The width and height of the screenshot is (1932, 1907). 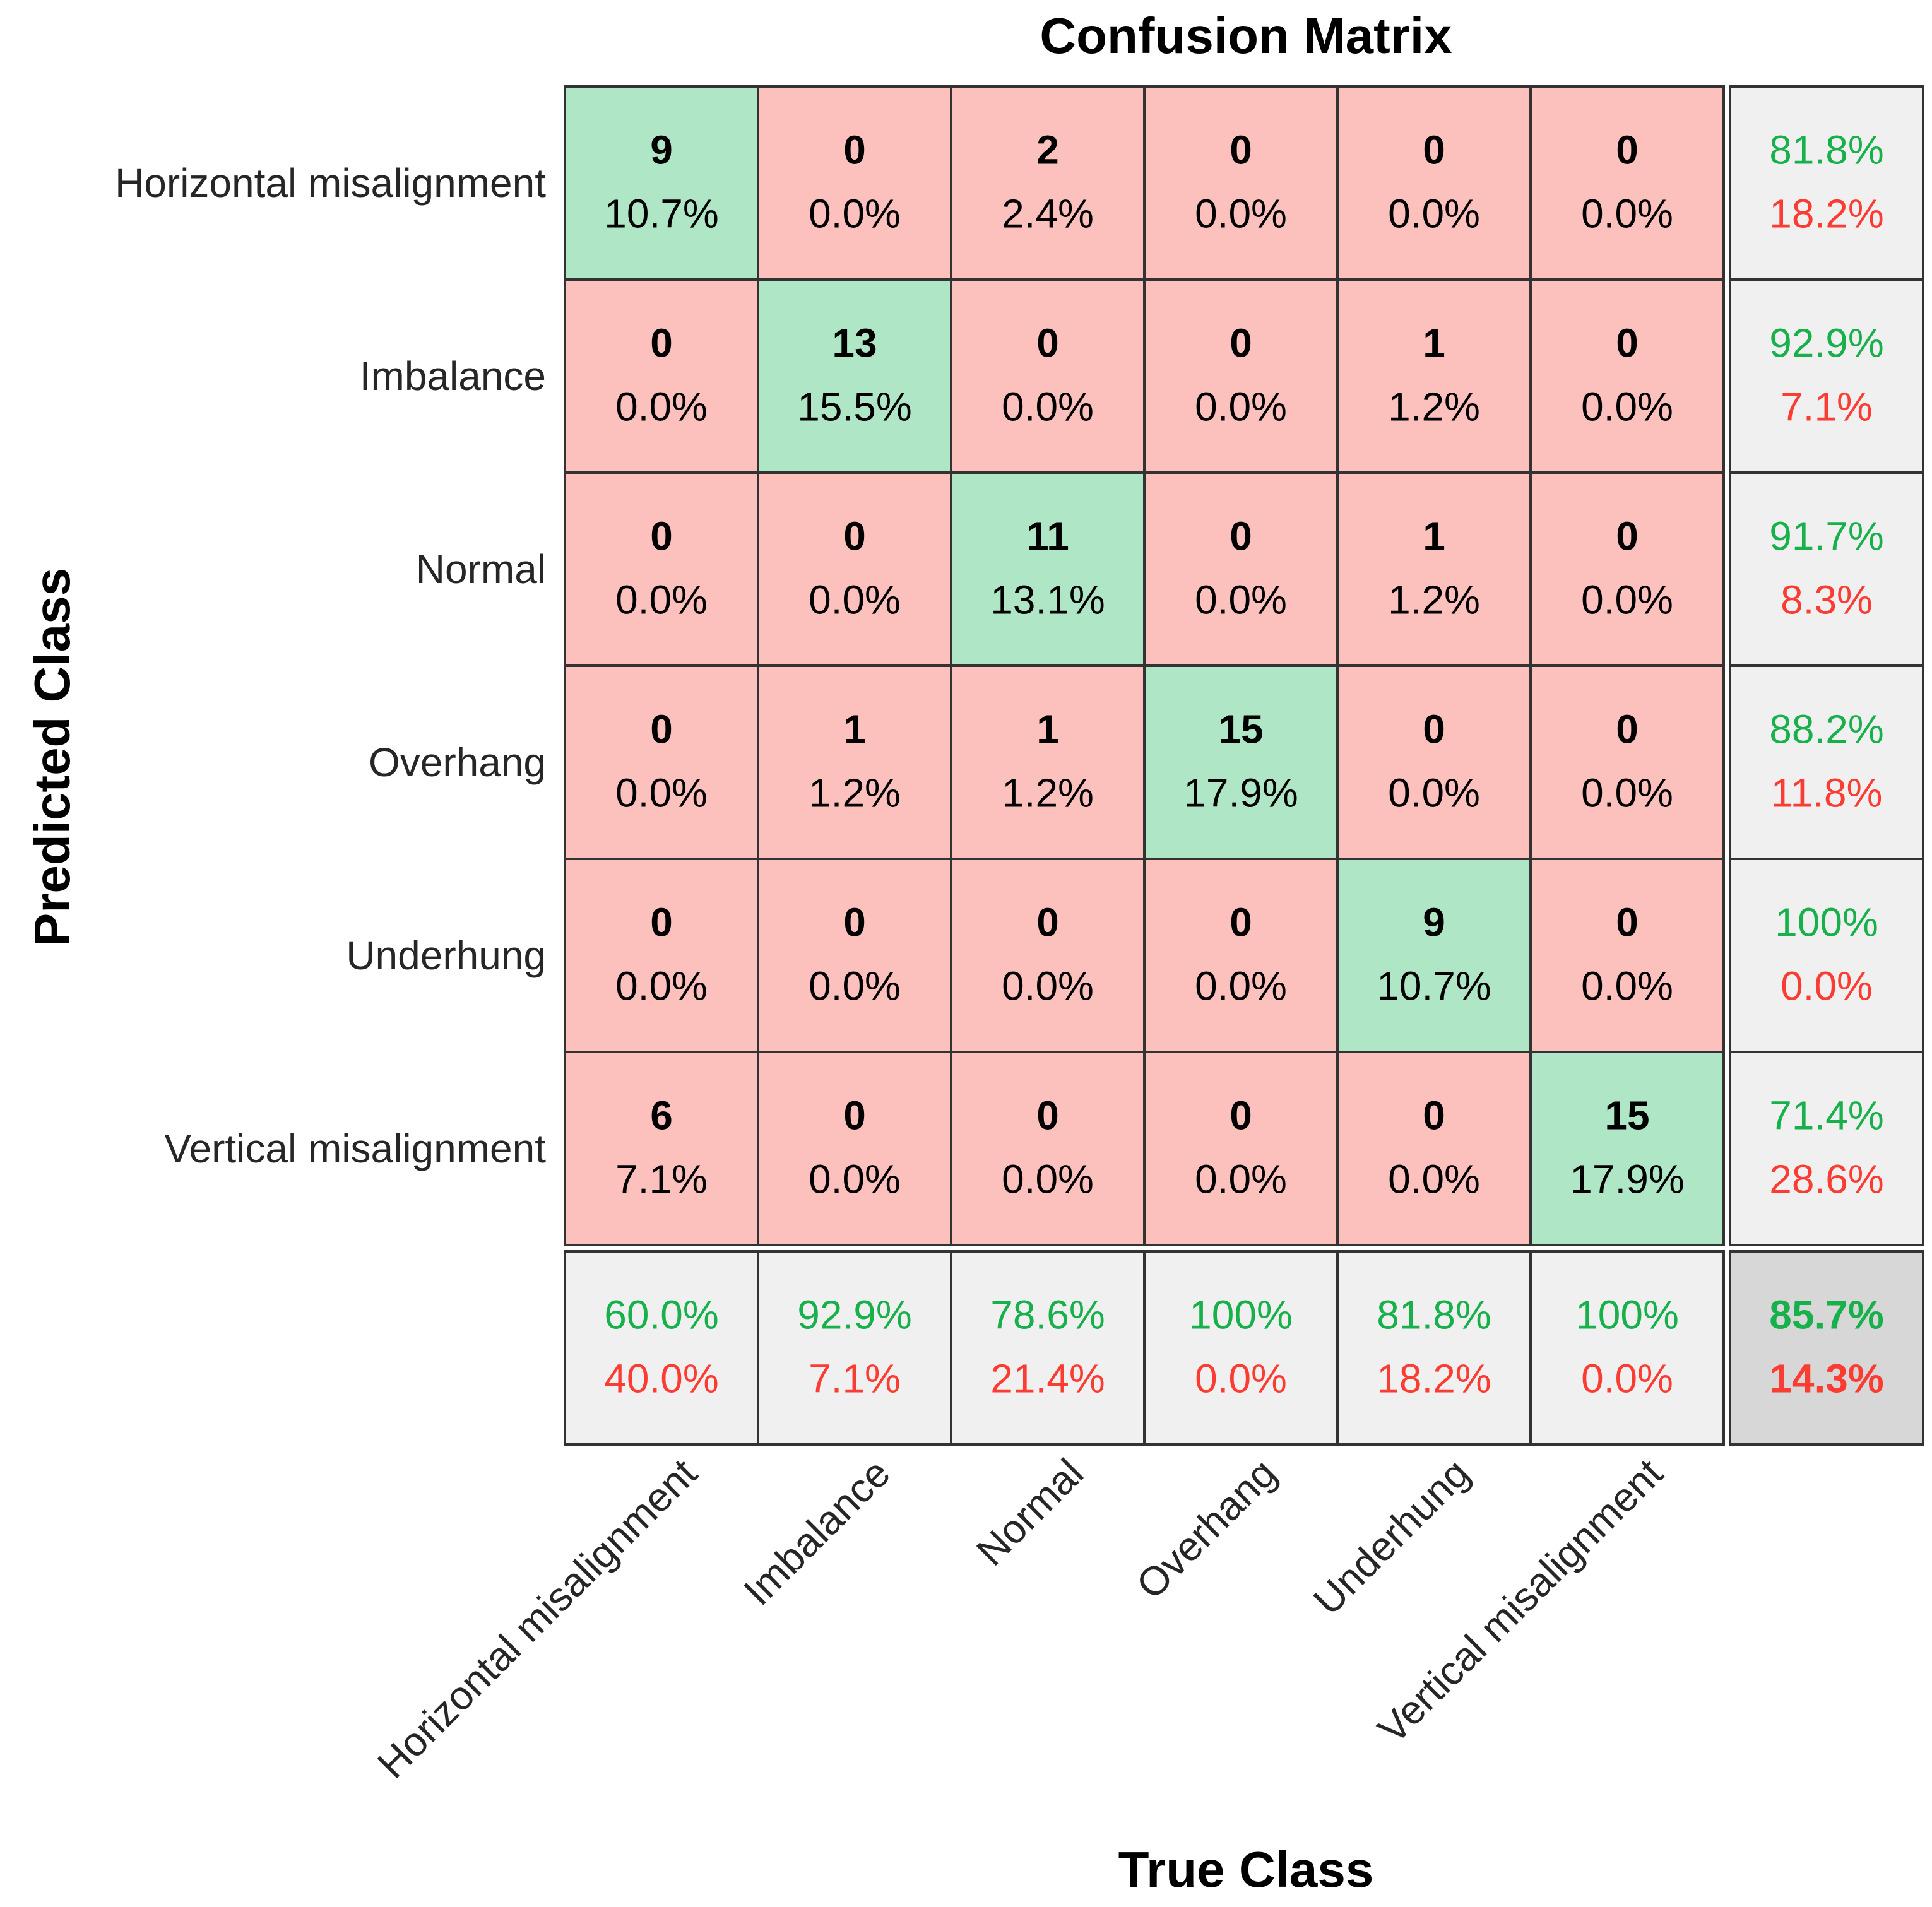 I want to click on cell-count: 1, so click(x=854, y=729).